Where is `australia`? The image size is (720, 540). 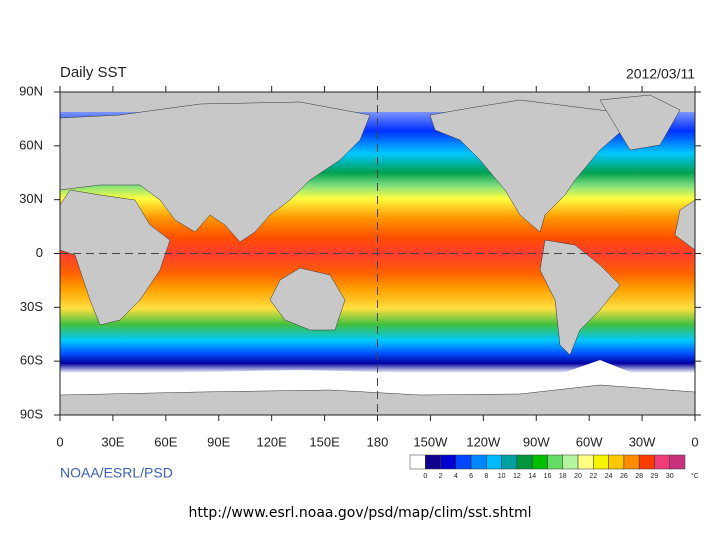 australia is located at coordinates (307, 299).